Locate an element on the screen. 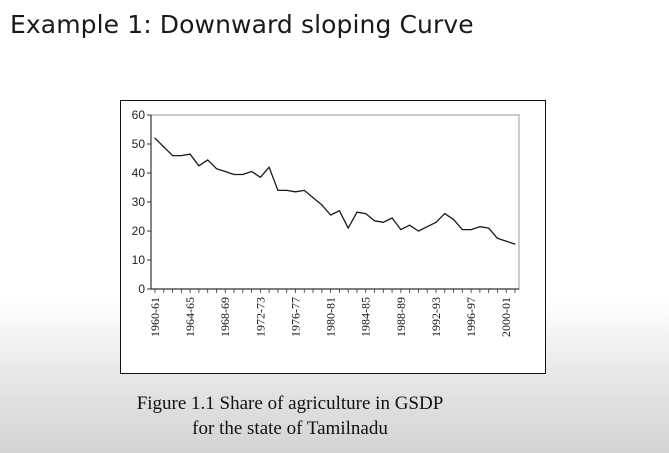  x-tick-label: 1984-85 is located at coordinates (366, 317).